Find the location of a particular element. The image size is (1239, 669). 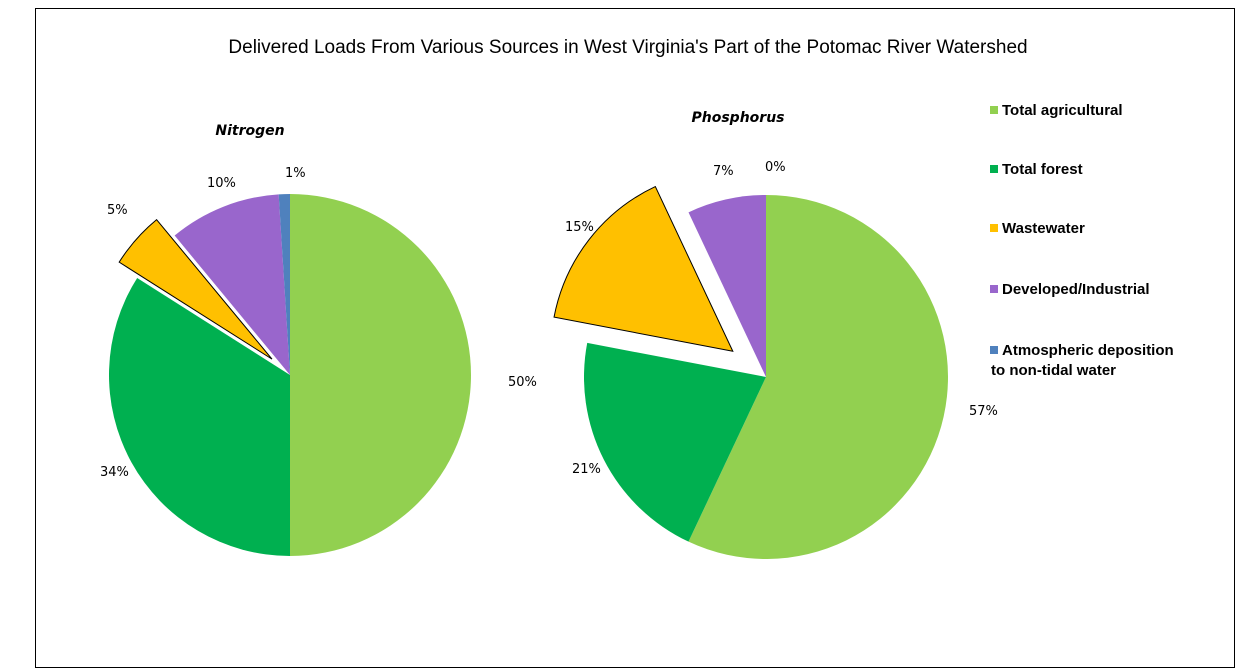

data-label-nitrogen-atmospheric-deposition-to-non-tidal-water: 1% is located at coordinates (295, 173).